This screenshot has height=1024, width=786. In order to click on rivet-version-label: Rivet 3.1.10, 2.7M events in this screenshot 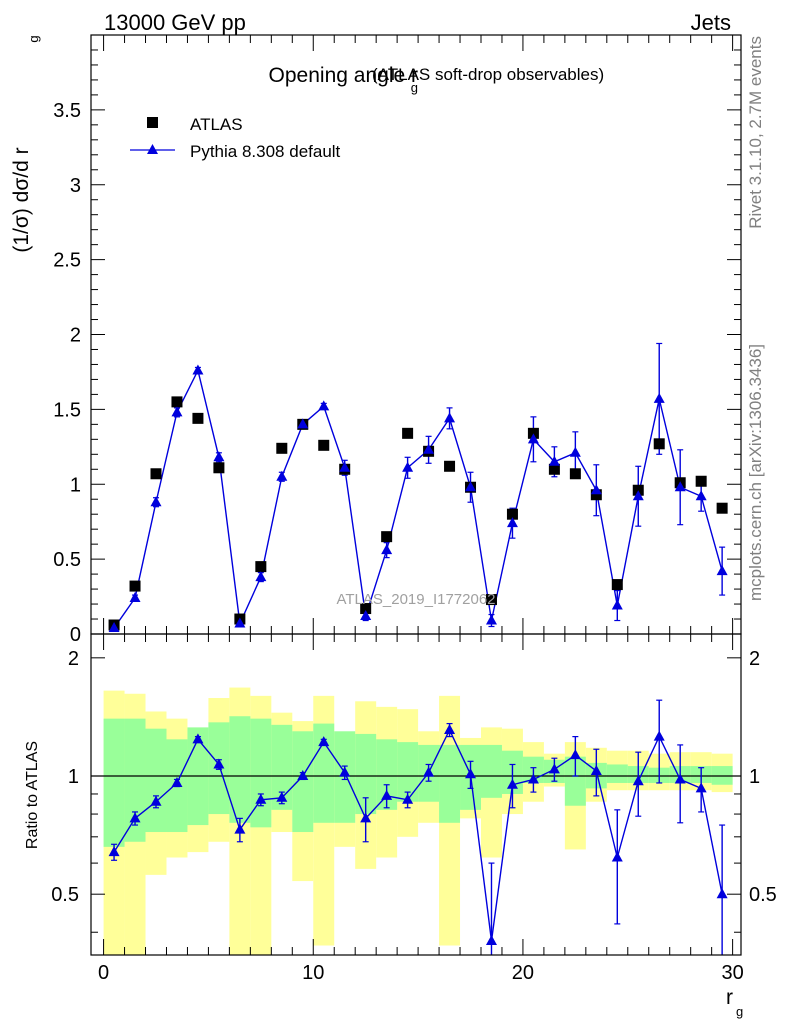, I will do `click(755, 132)`.